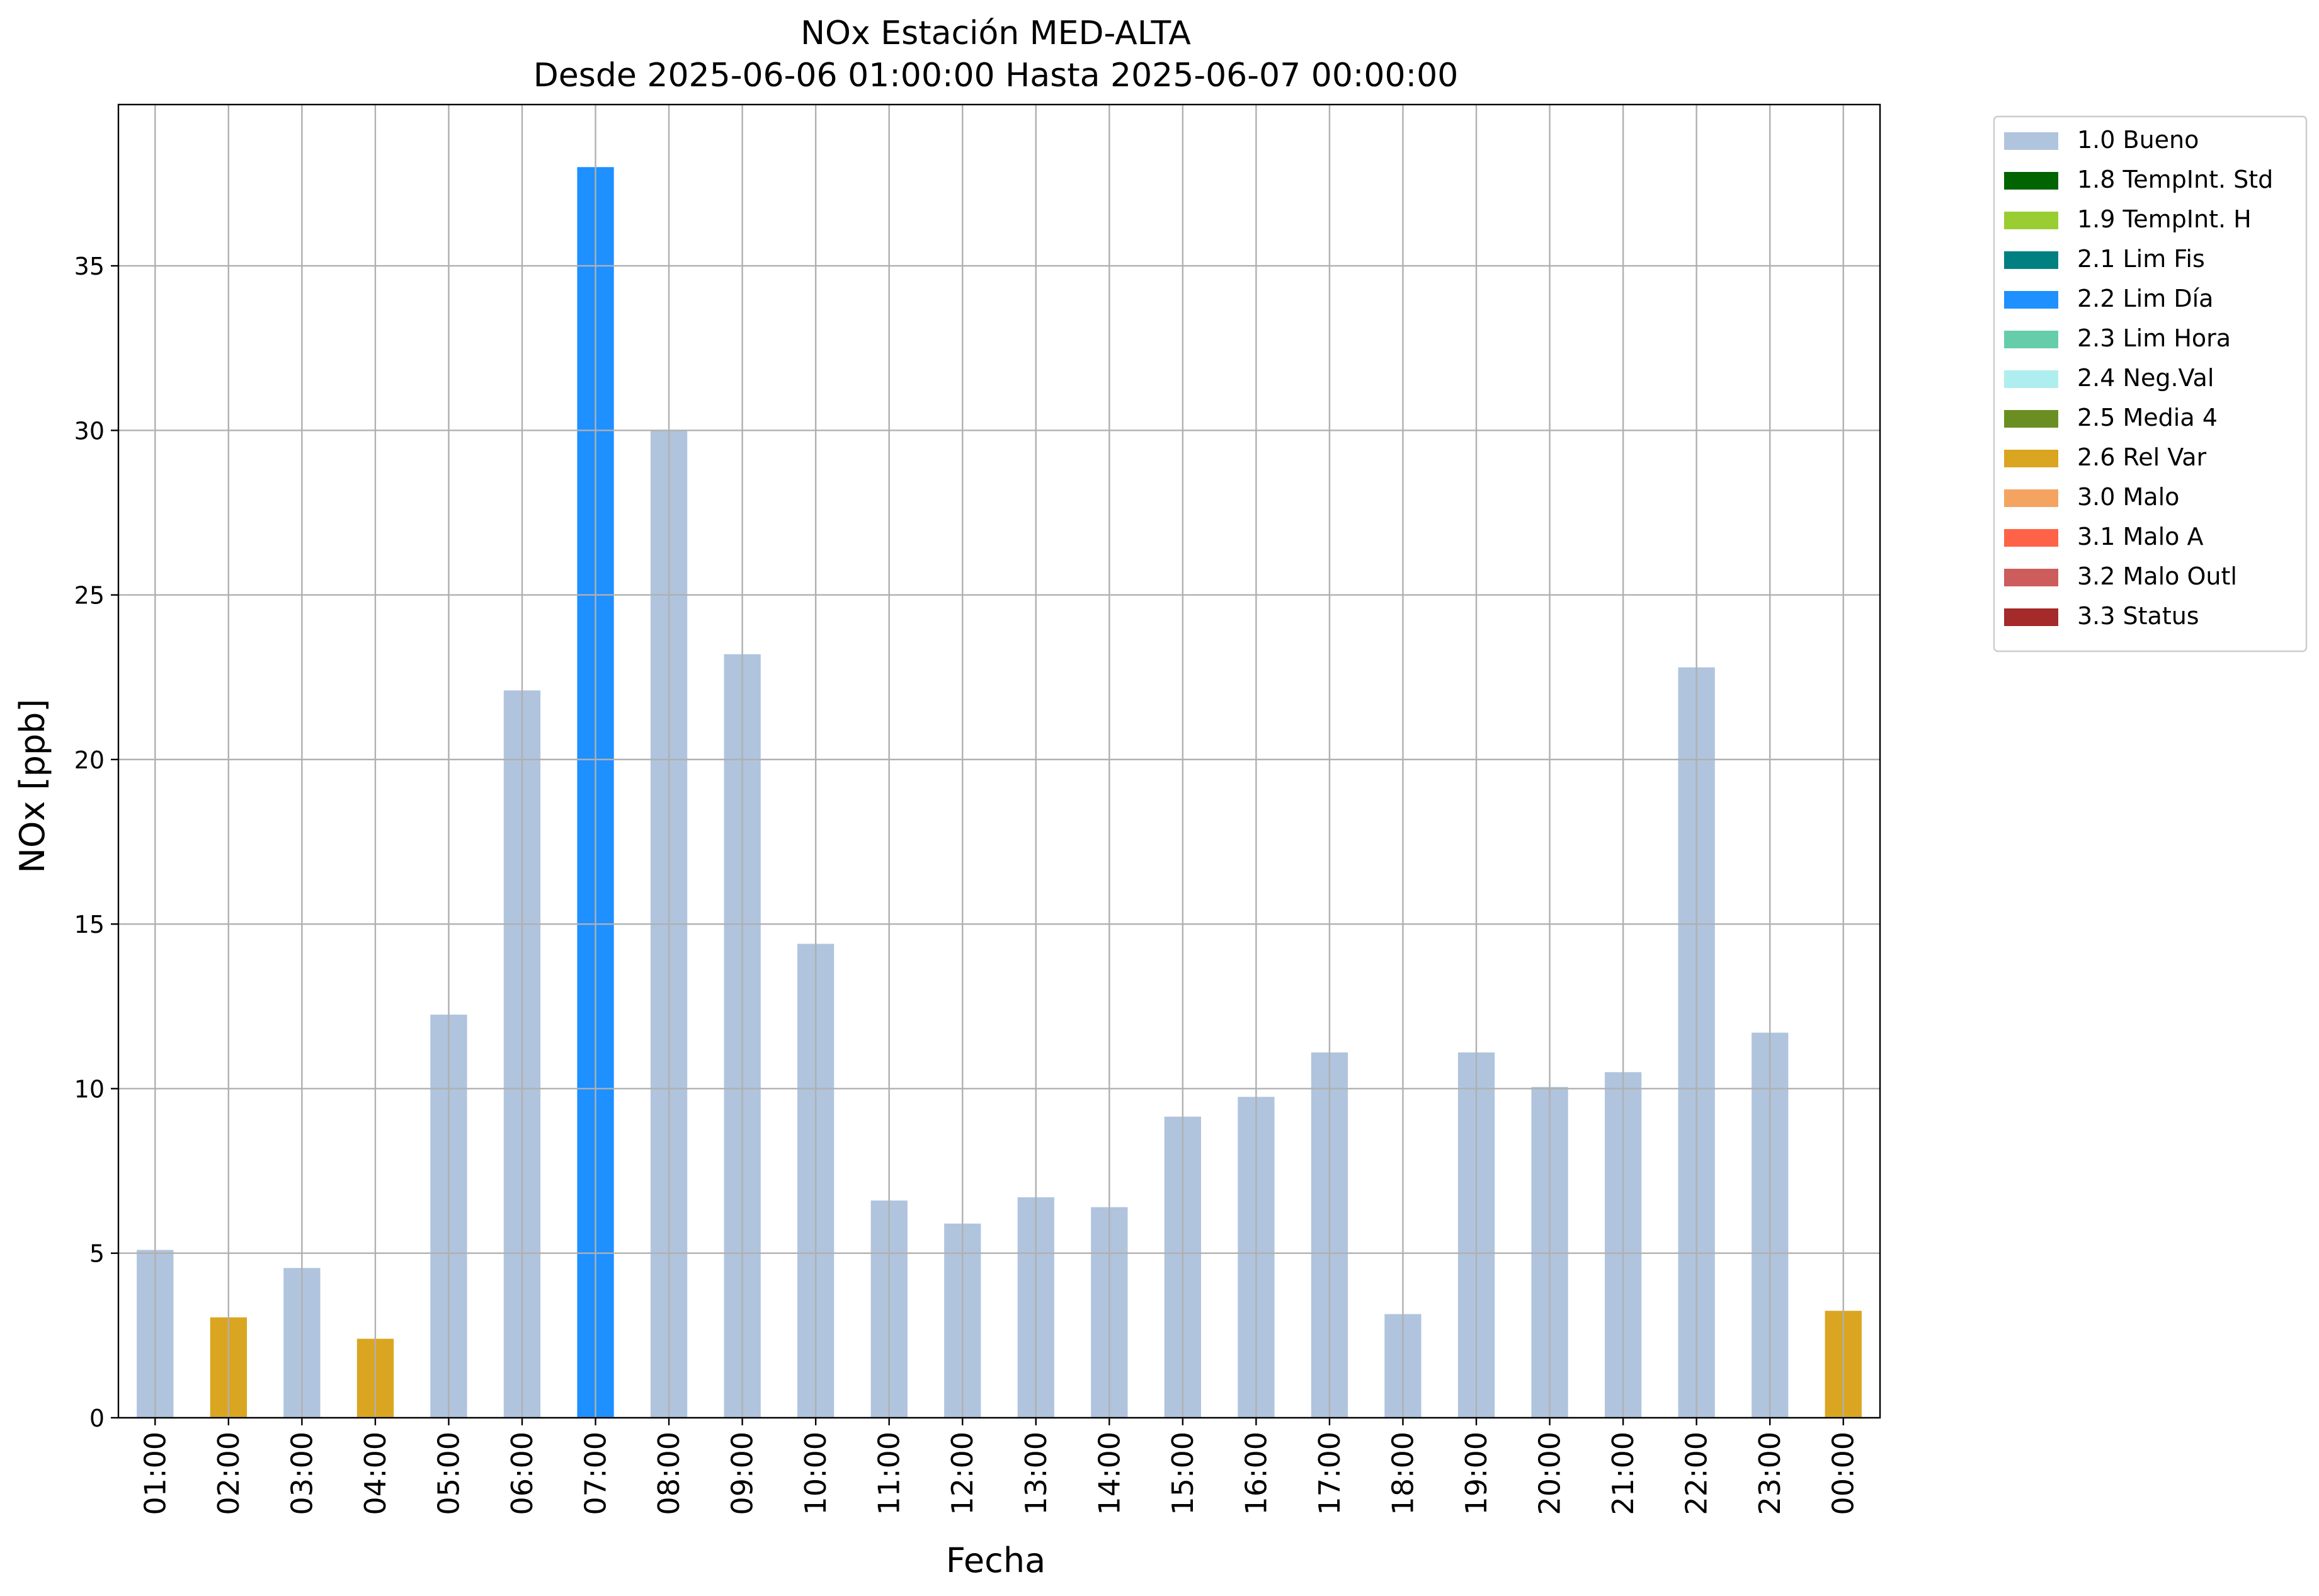 This screenshot has height=1596, width=2319. Describe the element at coordinates (1183, 1473) in the screenshot. I see `x-tick-label: 15:00` at that location.